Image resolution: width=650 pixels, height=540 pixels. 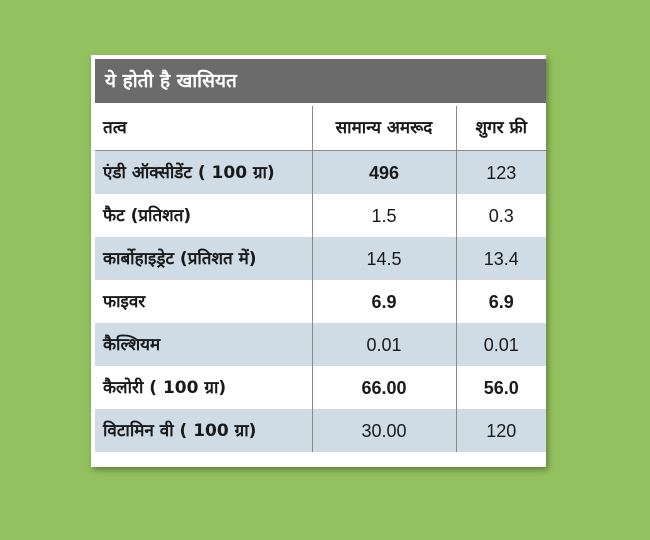 I want to click on row-label: फैट (प्रतिशत), so click(x=203, y=215).